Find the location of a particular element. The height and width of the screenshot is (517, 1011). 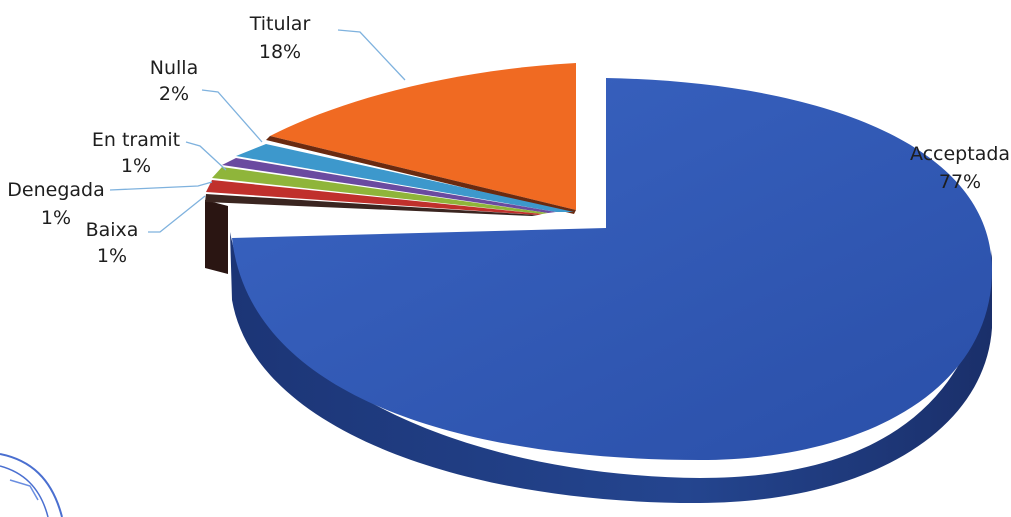

label-en-tramit-value: 1% is located at coordinates (136, 166).